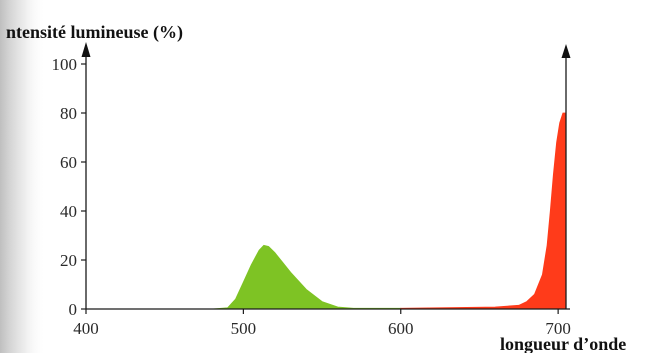 Image resolution: width=653 pixels, height=353 pixels. What do you see at coordinates (86, 49) in the screenshot?
I see `y-axis-arrow` at bounding box center [86, 49].